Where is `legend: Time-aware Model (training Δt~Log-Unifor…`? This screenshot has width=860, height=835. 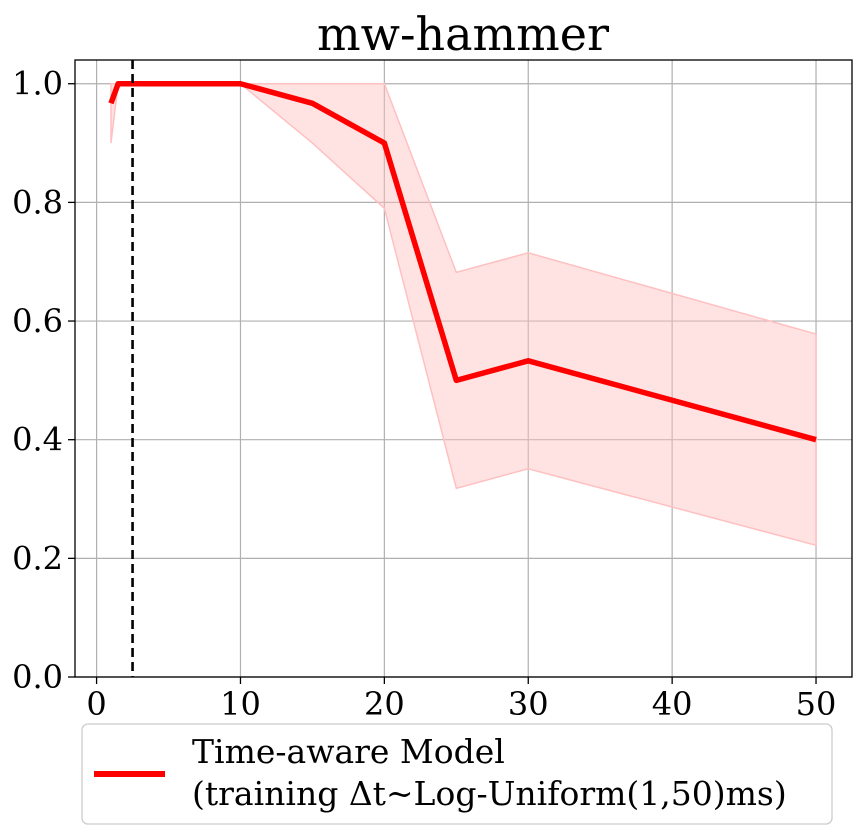
legend: Time-aware Model (training Δt~Log-Unifor… is located at coordinates (457, 774).